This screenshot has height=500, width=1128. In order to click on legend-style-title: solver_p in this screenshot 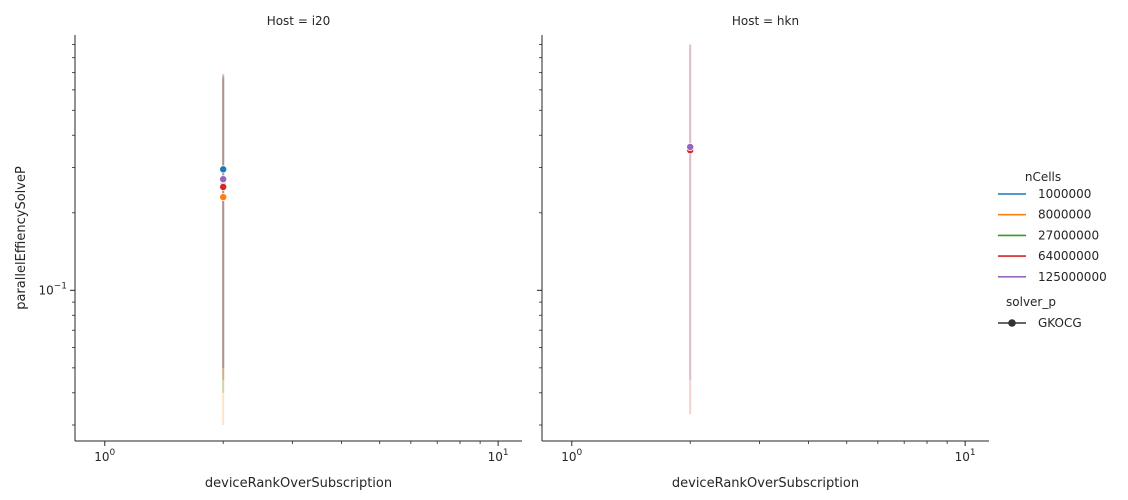, I will do `click(1031, 302)`.